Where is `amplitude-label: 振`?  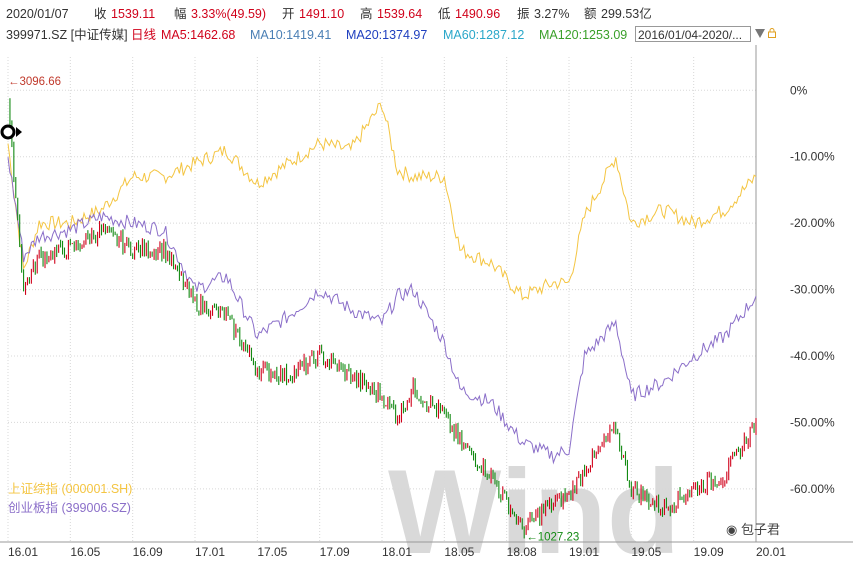 amplitude-label: 振 is located at coordinates (523, 14).